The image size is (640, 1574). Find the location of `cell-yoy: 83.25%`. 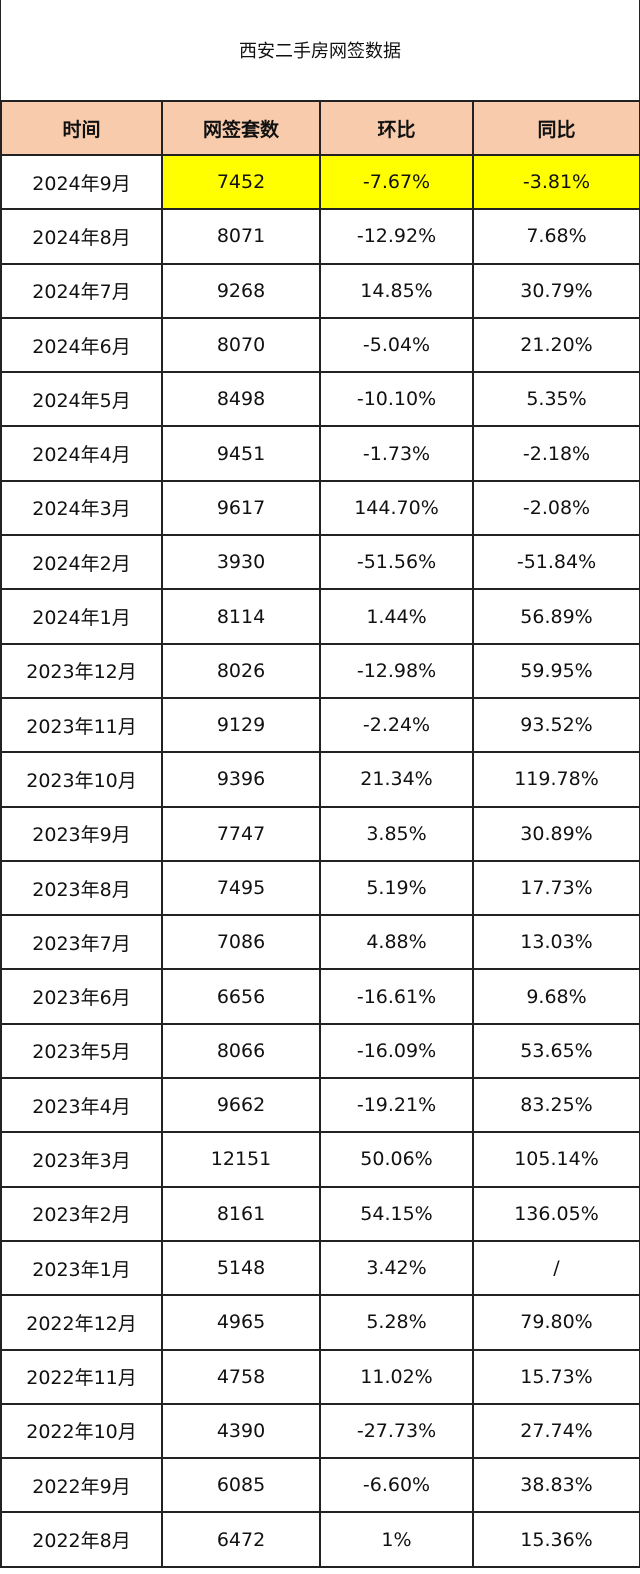

cell-yoy: 83.25% is located at coordinates (556, 1105).